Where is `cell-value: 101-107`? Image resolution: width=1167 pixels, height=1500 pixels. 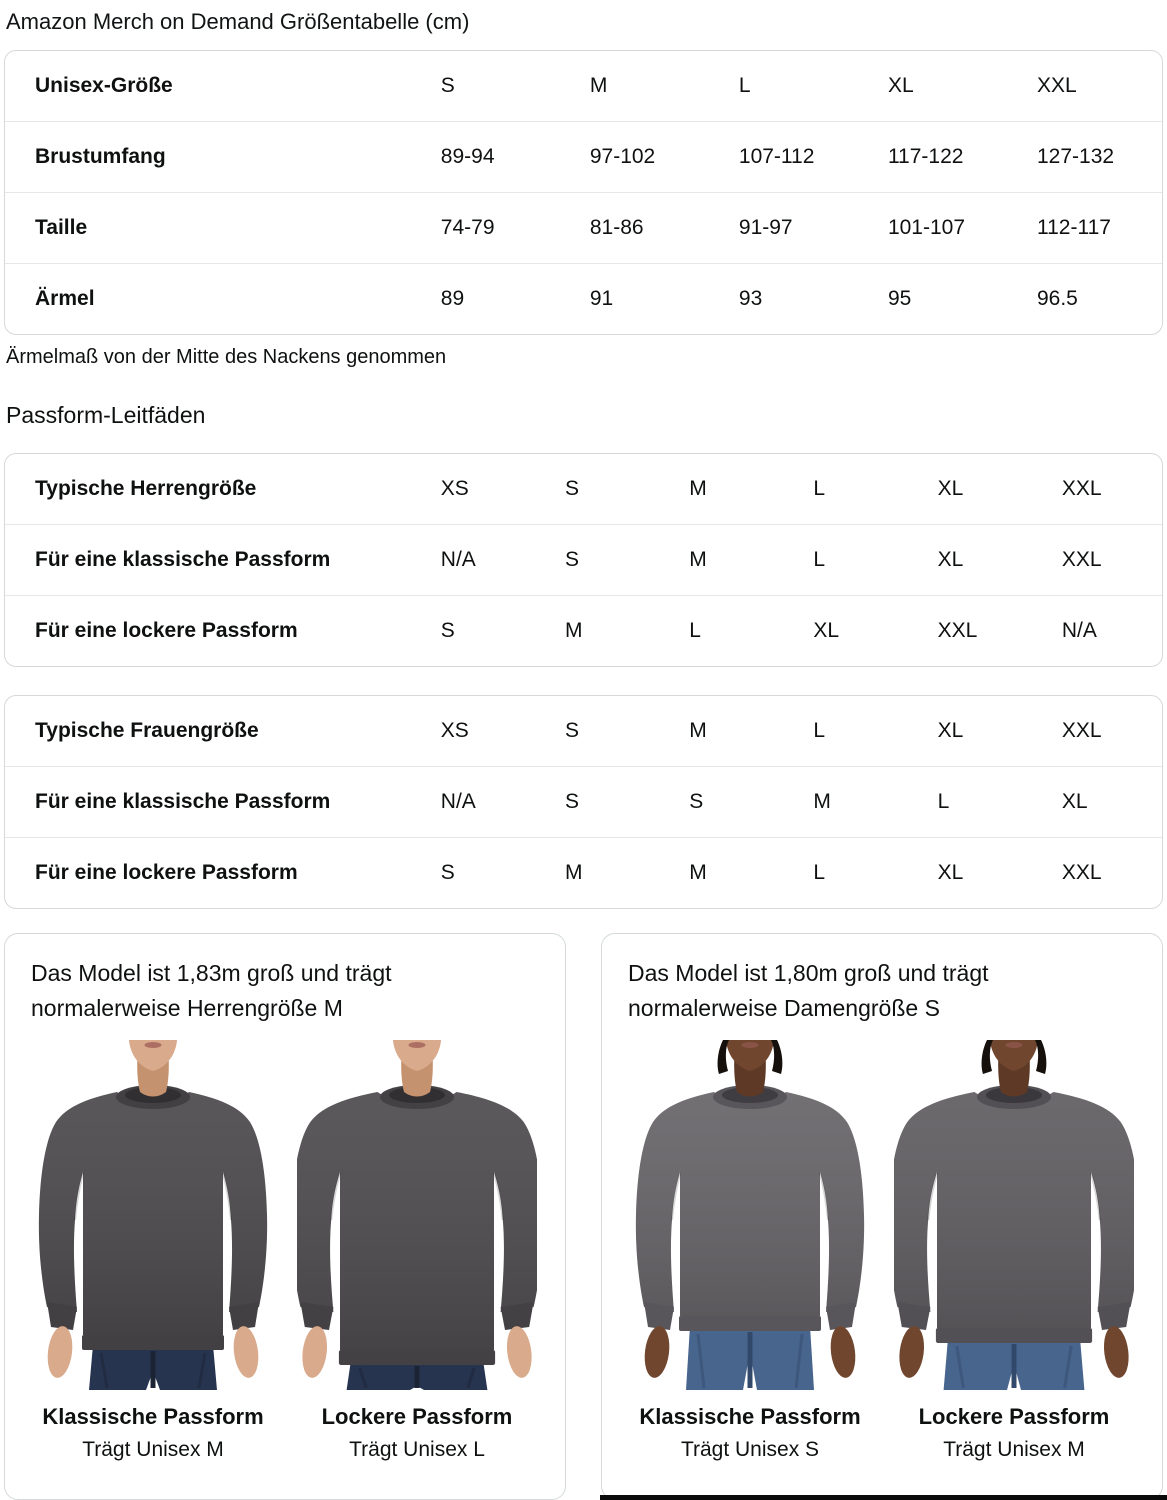
cell-value: 101-107 is located at coordinates (926, 227).